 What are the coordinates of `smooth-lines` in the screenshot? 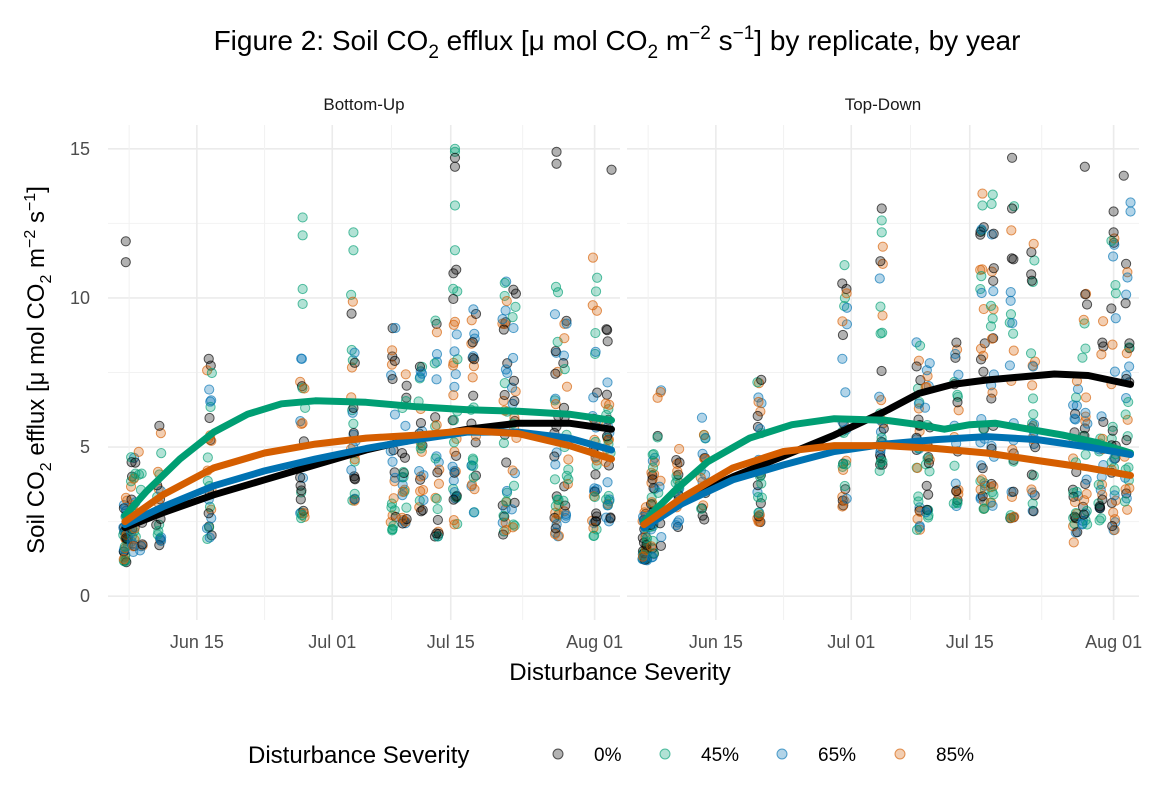 It's located at (887, 451).